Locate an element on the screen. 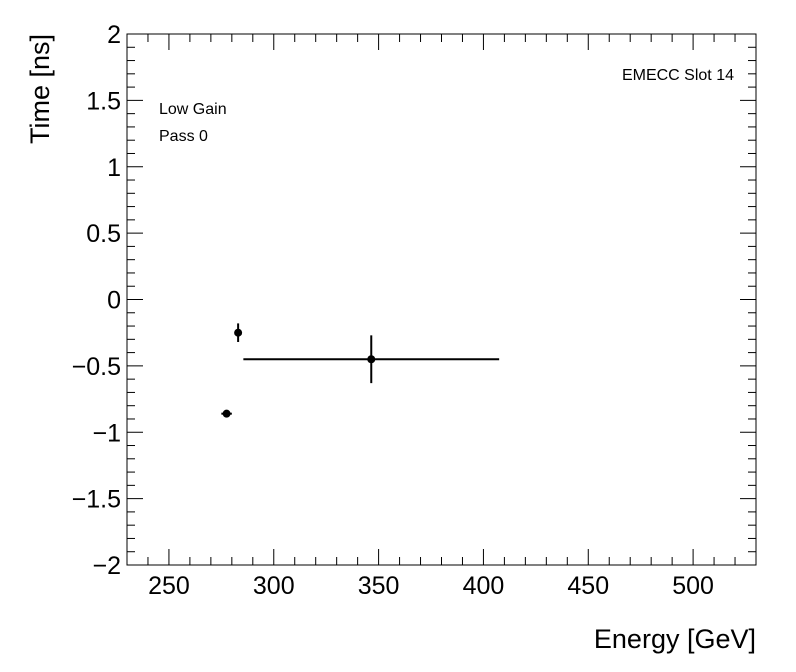 The image size is (796, 672). gain-label: Low Gain is located at coordinates (193, 109).